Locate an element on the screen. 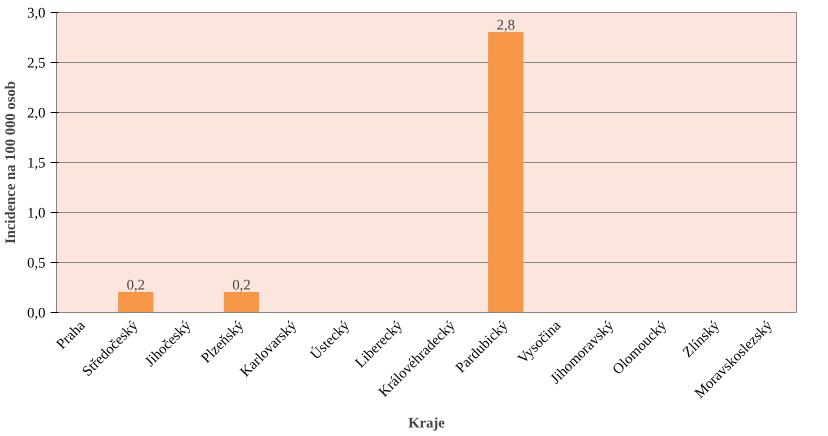 The width and height of the screenshot is (828, 436). y-tick-label: 0,5 is located at coordinates (36, 264).